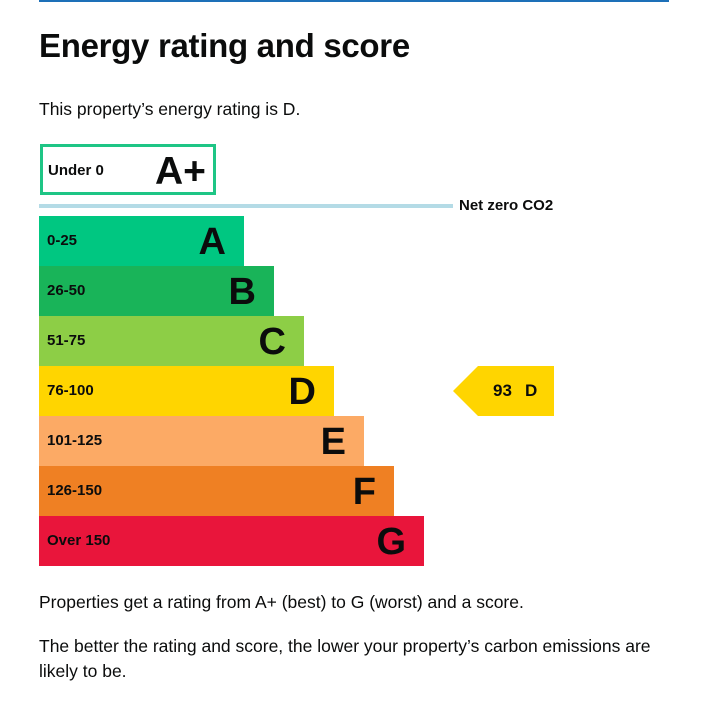  What do you see at coordinates (76, 170) in the screenshot?
I see `band-range-label: Under 0` at bounding box center [76, 170].